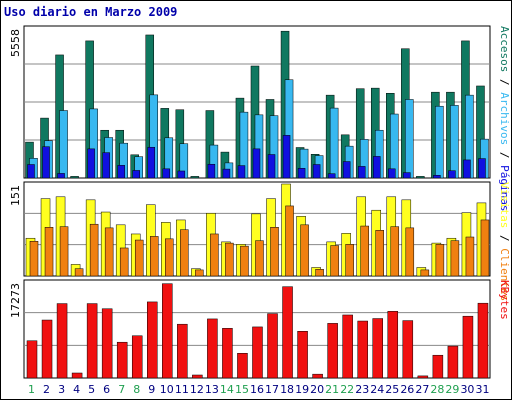 Image resolution: width=512 pixels, height=400 pixels. I want to click on legend-entry: Páginas, so click(504, 188).